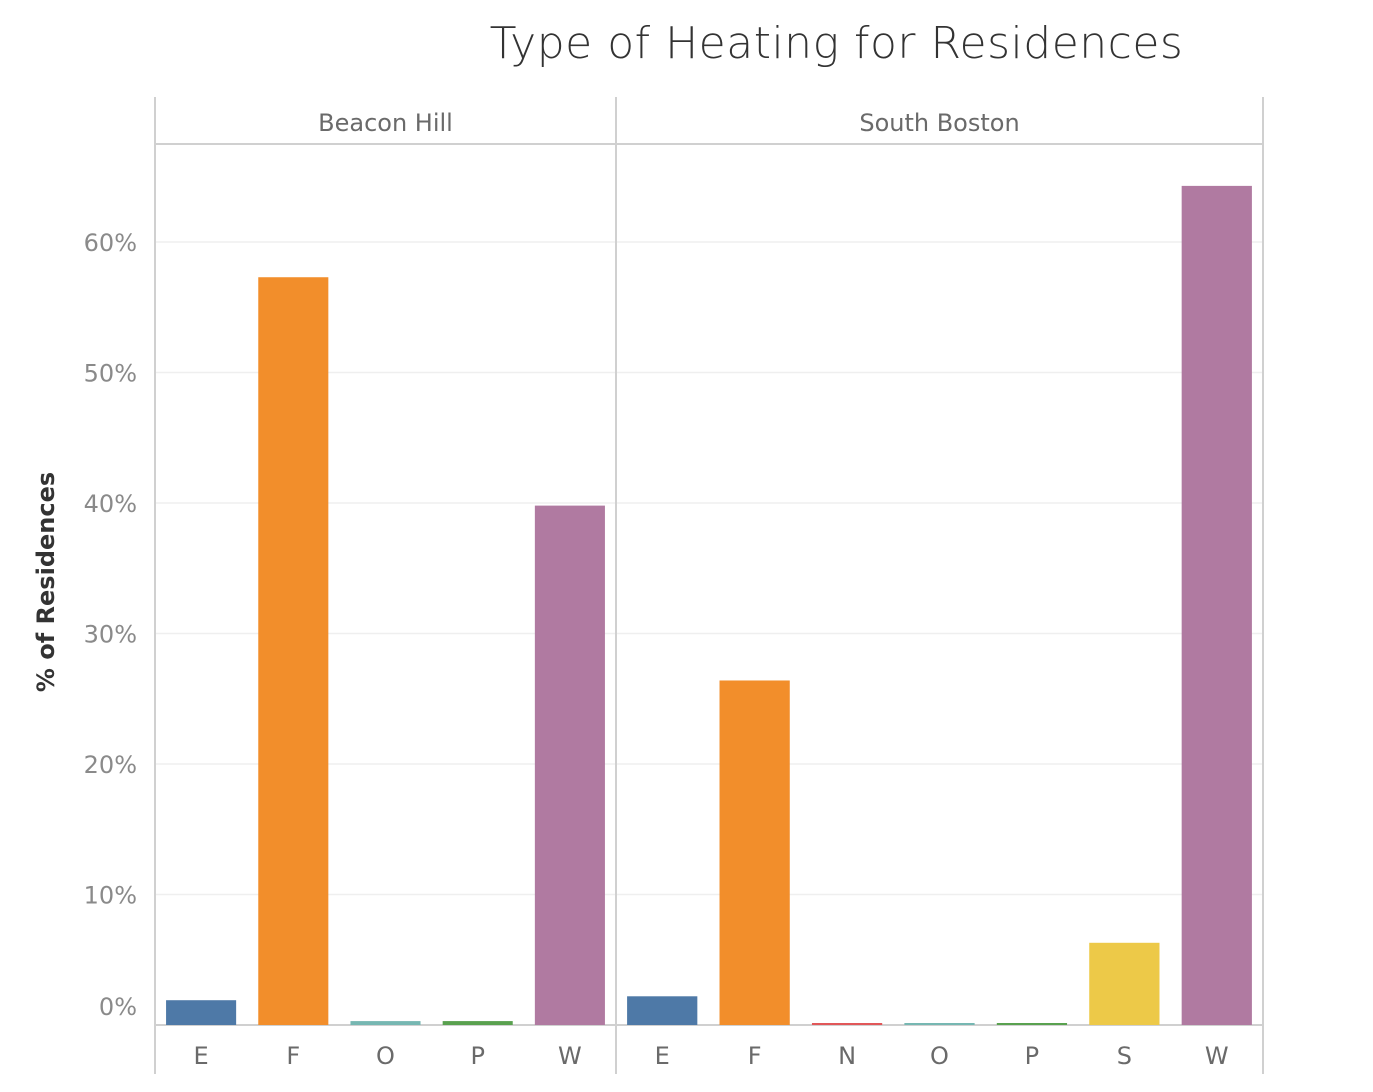  Describe the element at coordinates (847, 1056) in the screenshot. I see `x-tick-label: N` at that location.